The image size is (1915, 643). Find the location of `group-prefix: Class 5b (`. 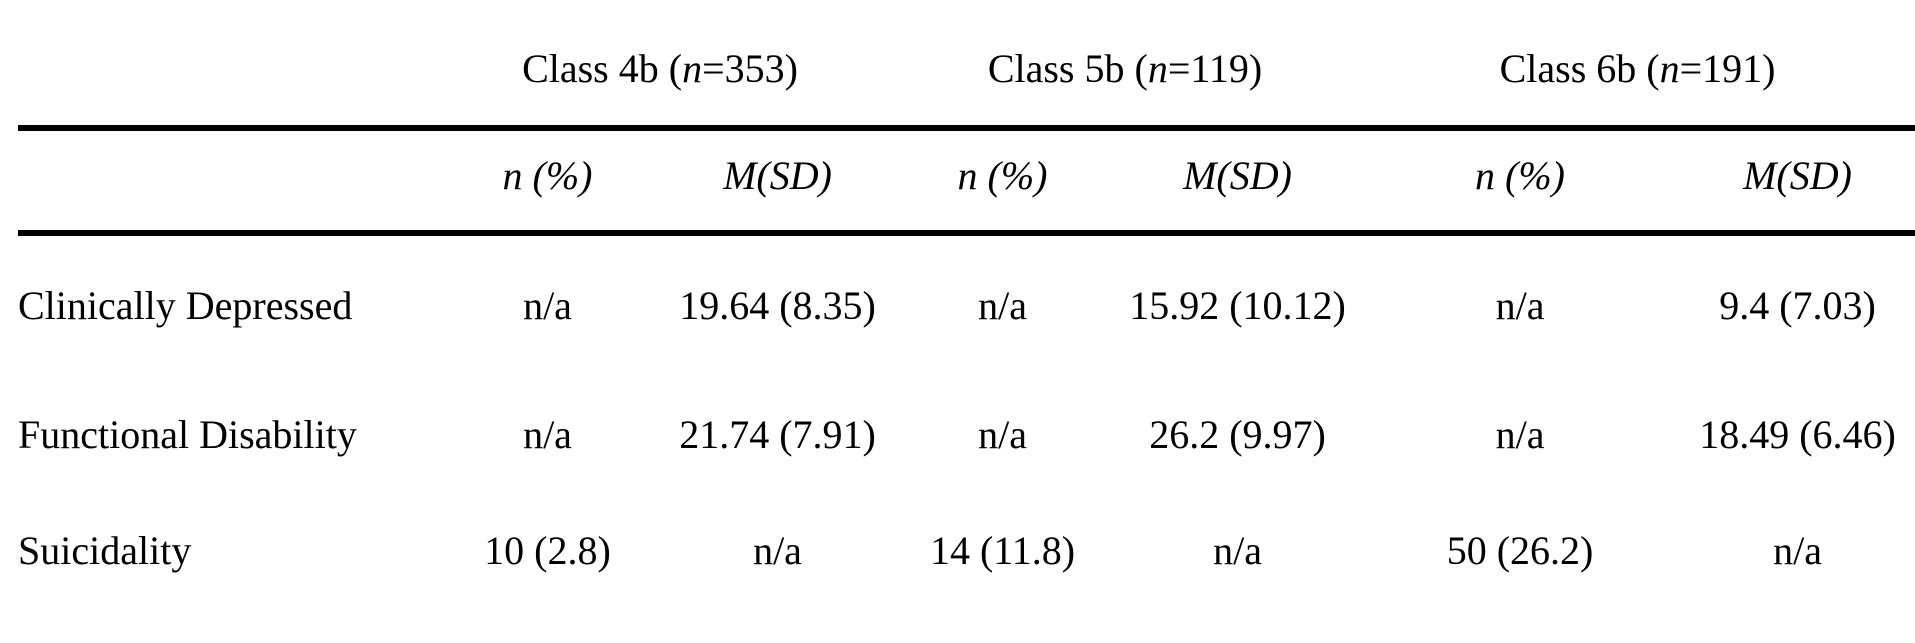

group-prefix: Class 5b ( is located at coordinates (1067, 68).